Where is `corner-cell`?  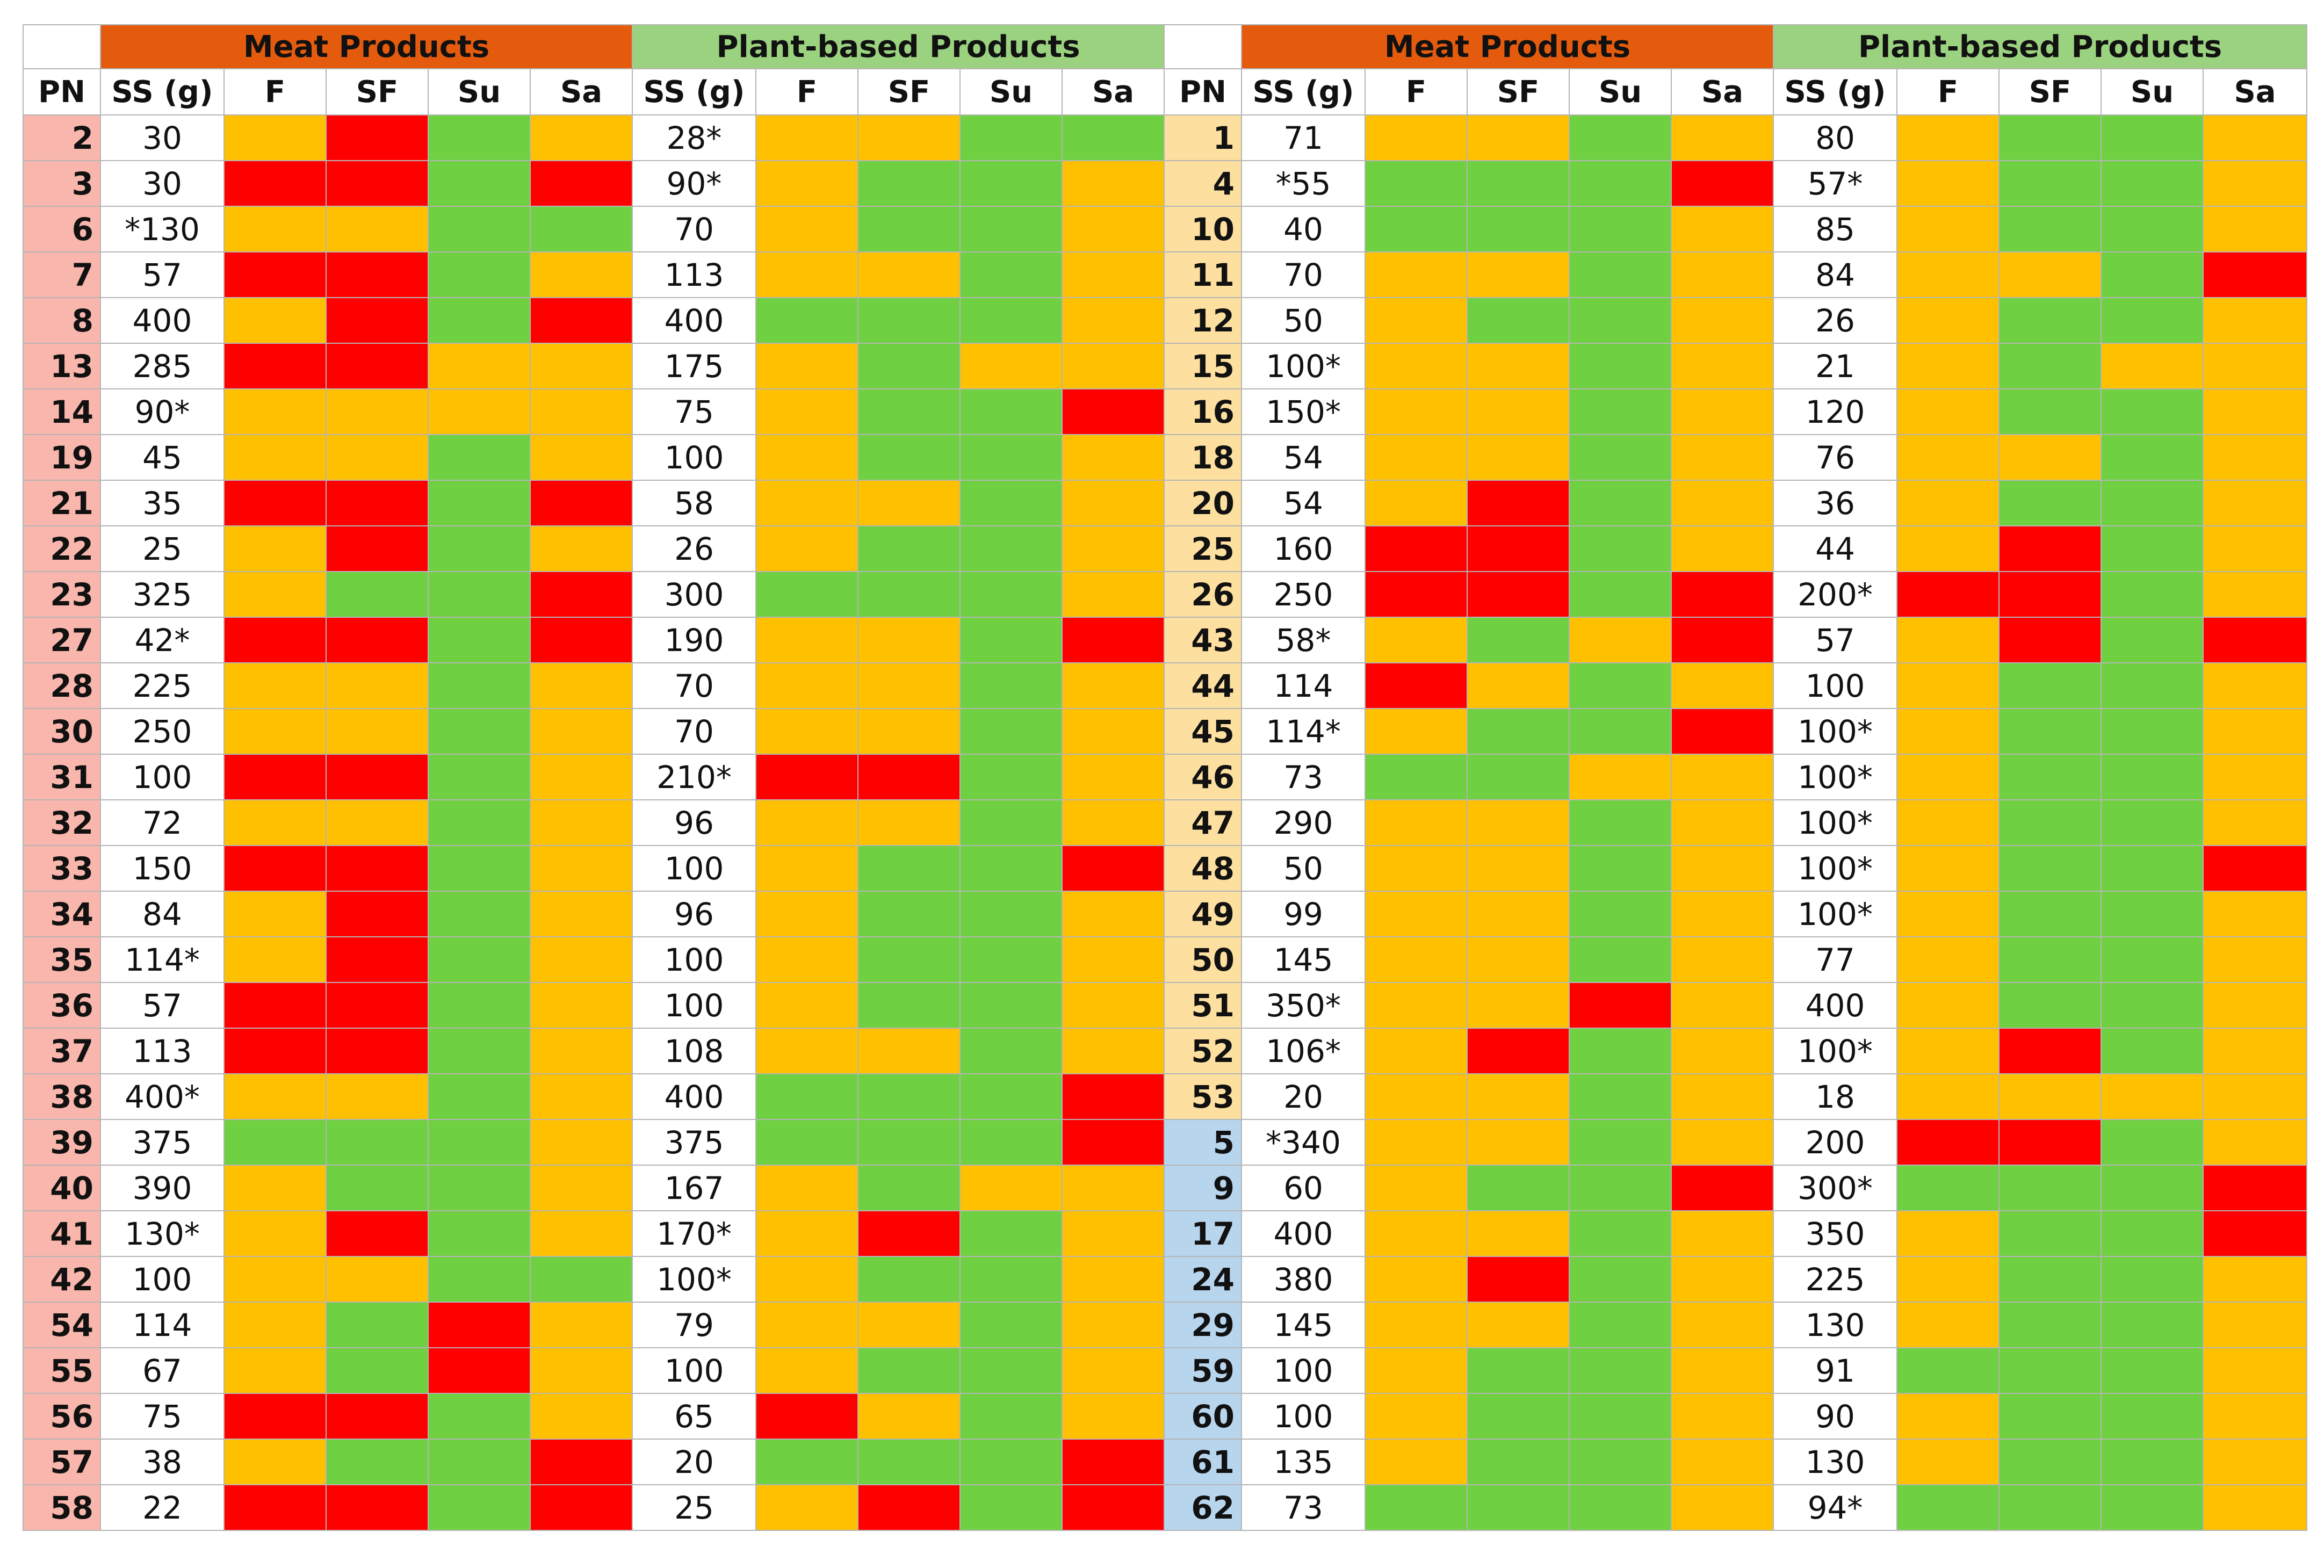
corner-cell is located at coordinates (62, 46).